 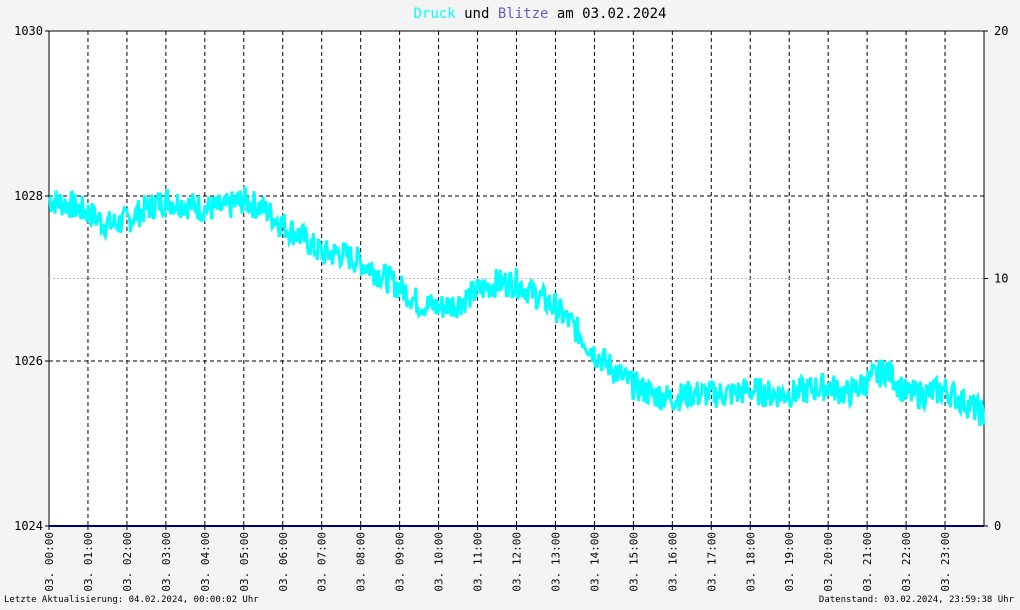 What do you see at coordinates (607, 14) in the screenshot?
I see `title-part-3: am 03.02.2024` at bounding box center [607, 14].